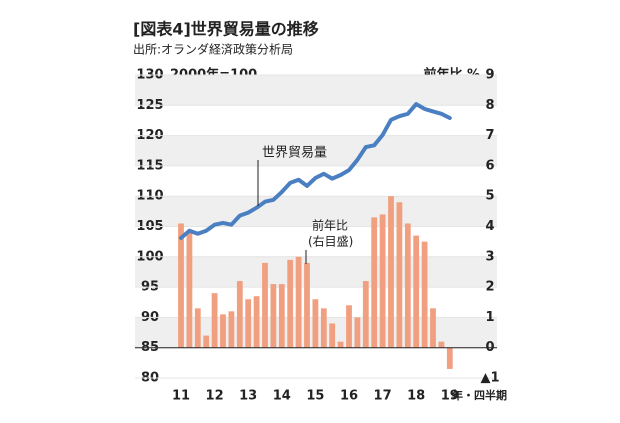 The height and width of the screenshot is (423, 620). Describe the element at coordinates (416, 396) in the screenshot. I see `x-tick-label: 18` at that location.